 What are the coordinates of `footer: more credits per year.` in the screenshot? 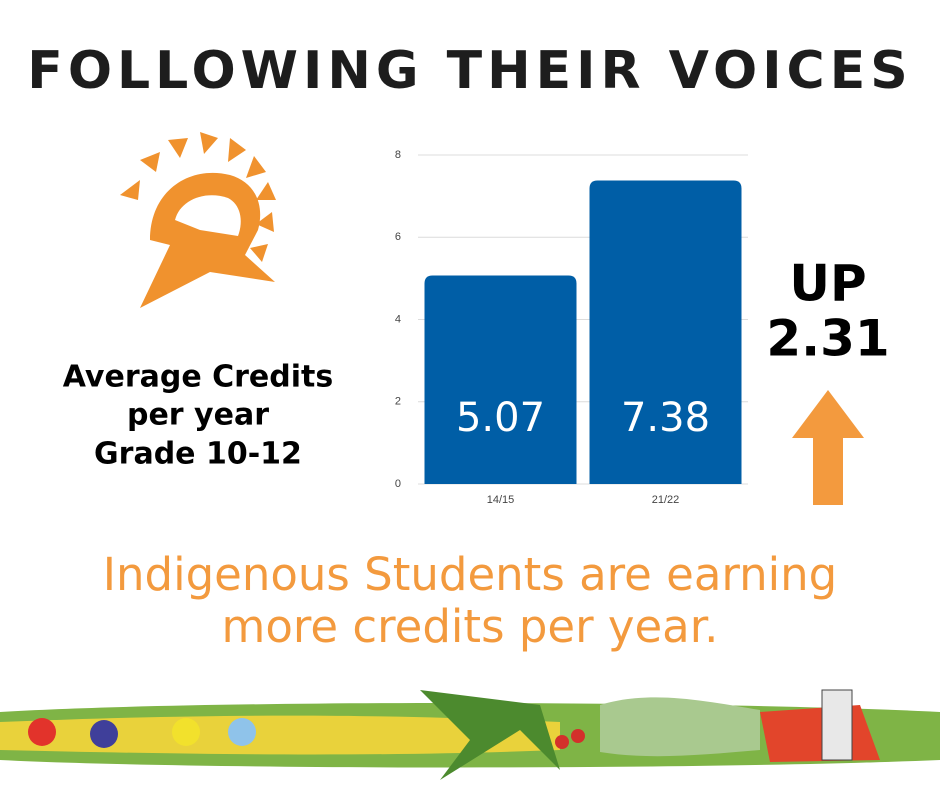 It's located at (470, 626).